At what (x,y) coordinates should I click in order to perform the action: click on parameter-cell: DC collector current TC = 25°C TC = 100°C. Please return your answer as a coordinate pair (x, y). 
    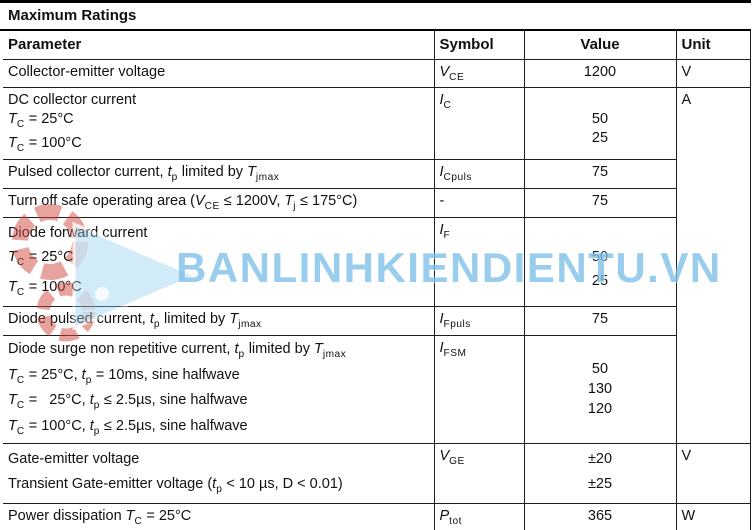
    Looking at the image, I should click on (218, 124).